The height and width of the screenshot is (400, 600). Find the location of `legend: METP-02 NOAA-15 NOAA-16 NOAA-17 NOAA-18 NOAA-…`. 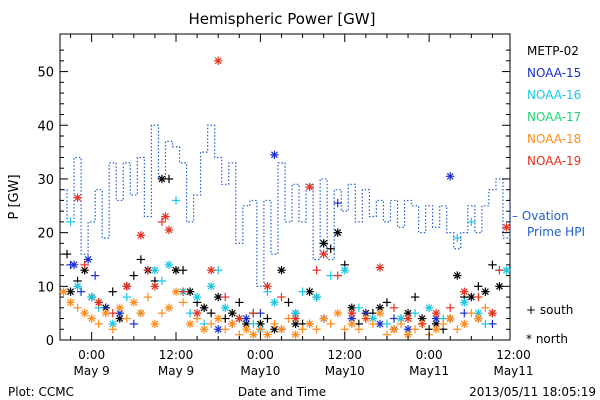

legend: METP-02 NOAA-15 NOAA-16 NOAA-17 NOAA-18 NOAA-… is located at coordinates (548, 141).